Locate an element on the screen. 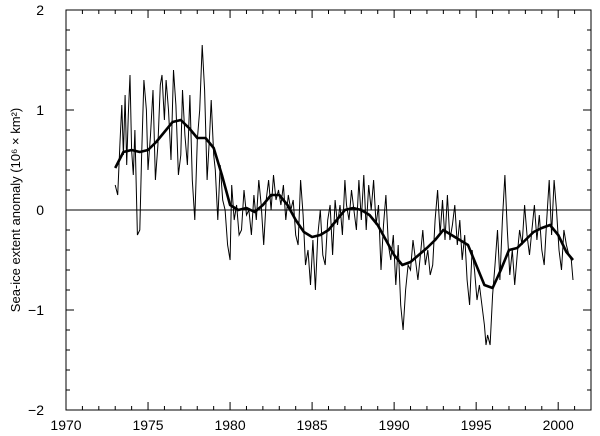  x-tick-label: 1990 is located at coordinates (394, 425).